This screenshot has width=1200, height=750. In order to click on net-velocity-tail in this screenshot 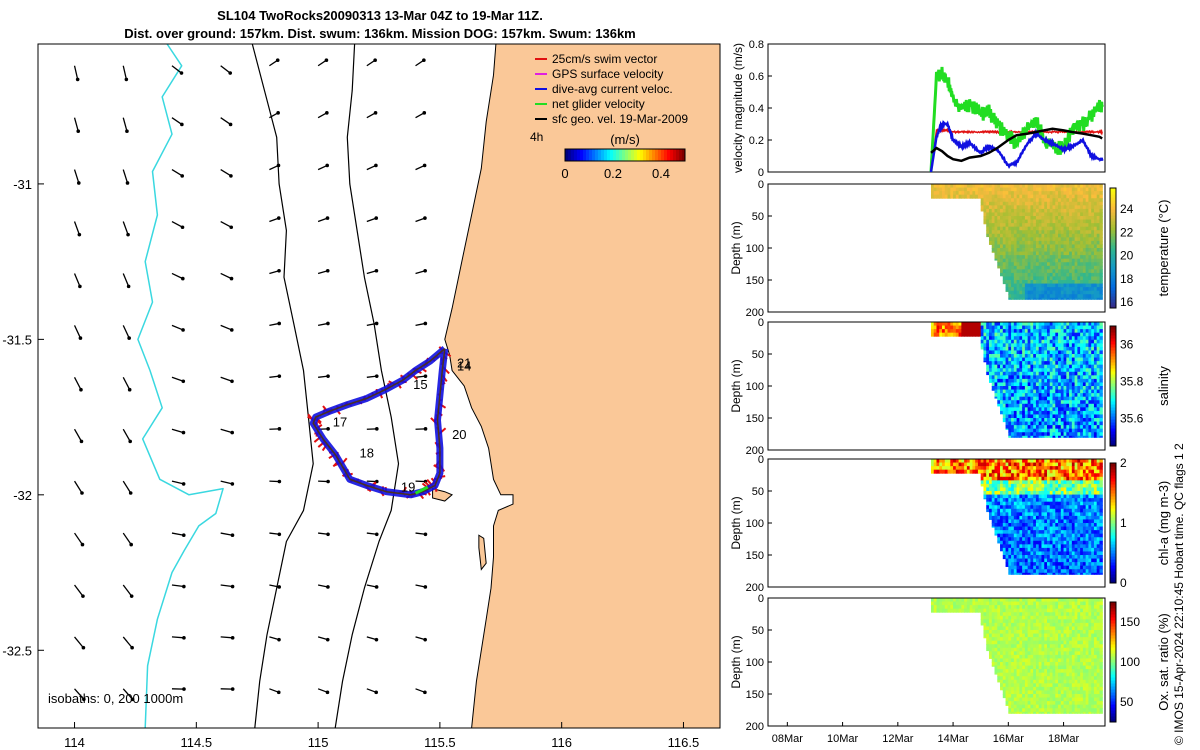, I will do `click(421, 490)`.